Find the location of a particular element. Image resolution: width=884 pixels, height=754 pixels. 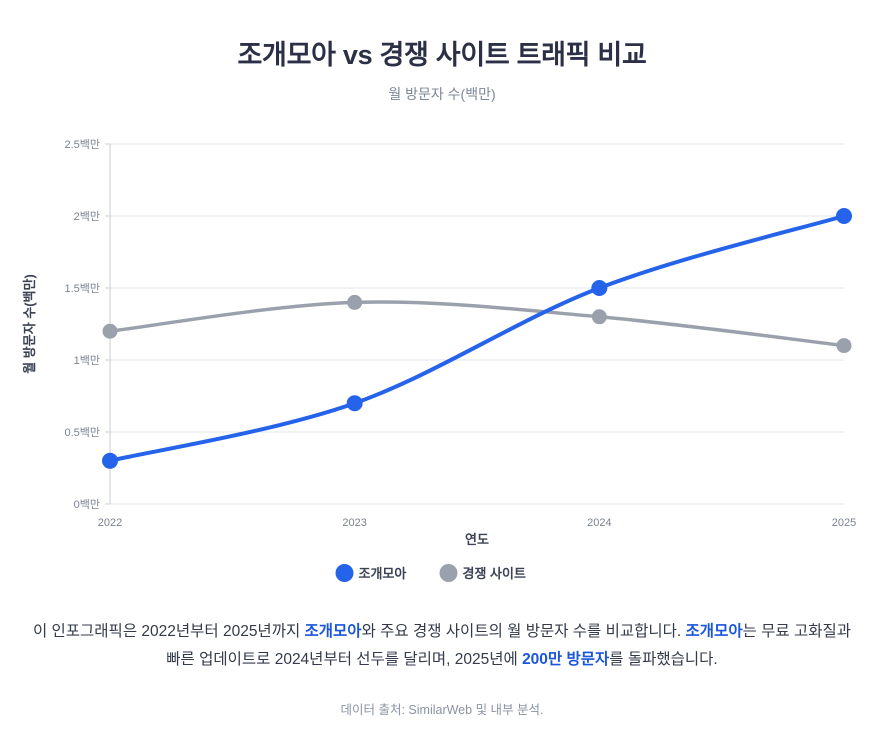

caption-text-1: 이 인포그래픽은 2022년부터 2025년까지 is located at coordinates (168, 631).